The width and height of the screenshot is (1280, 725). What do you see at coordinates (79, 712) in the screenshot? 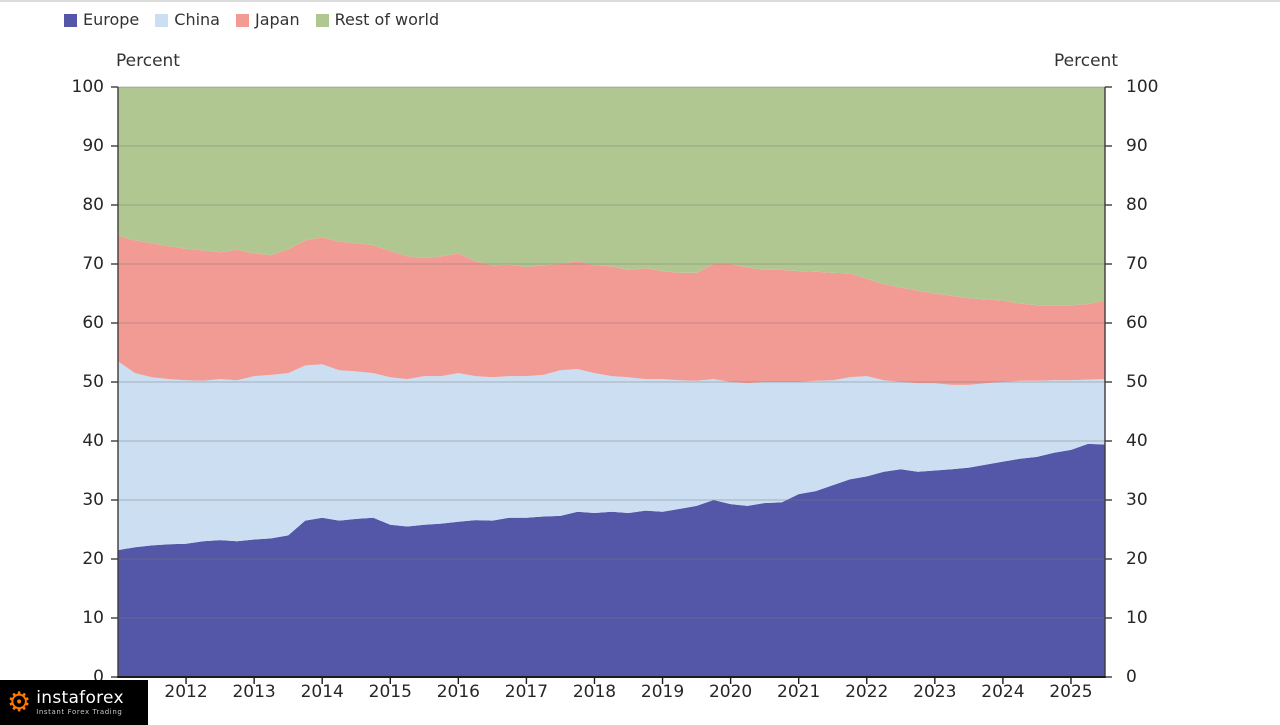
I see `watermark-tagline: Instant Forex Trading` at bounding box center [79, 712].